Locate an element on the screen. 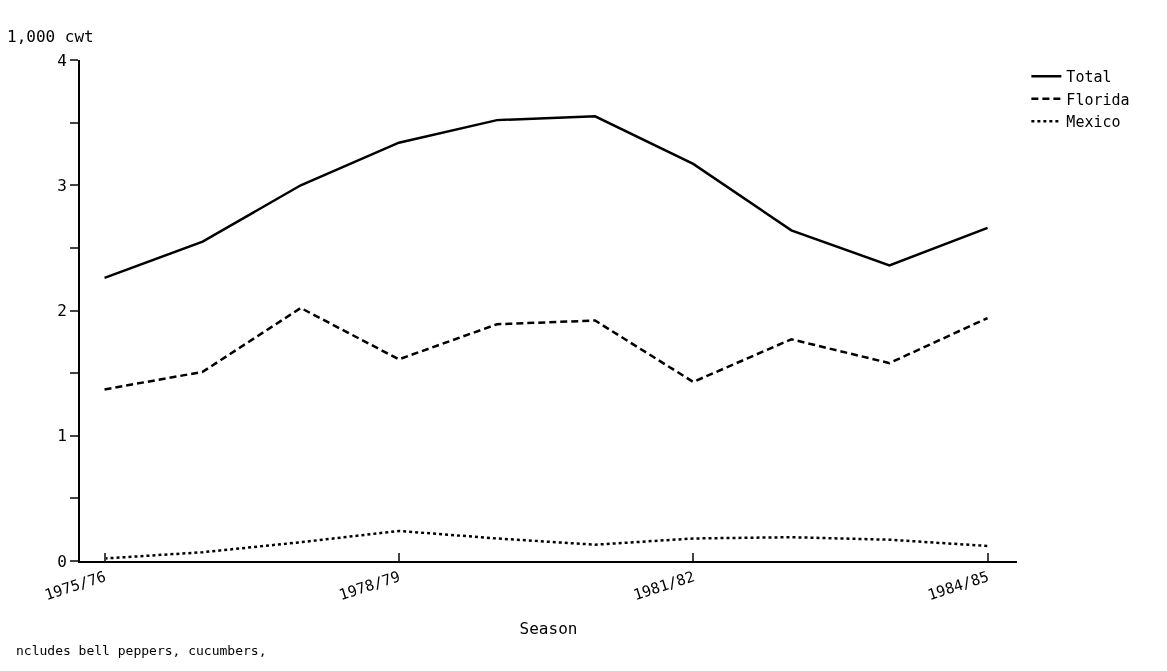 The width and height of the screenshot is (1167, 671). y-tick-label: 1 is located at coordinates (62, 436).